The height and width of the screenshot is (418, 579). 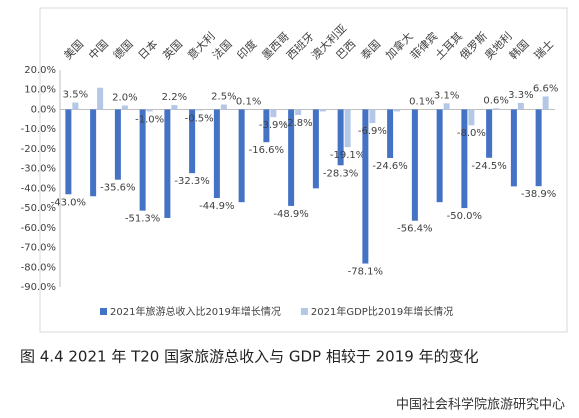 I want to click on value-label: 3.5%, so click(x=75, y=95).